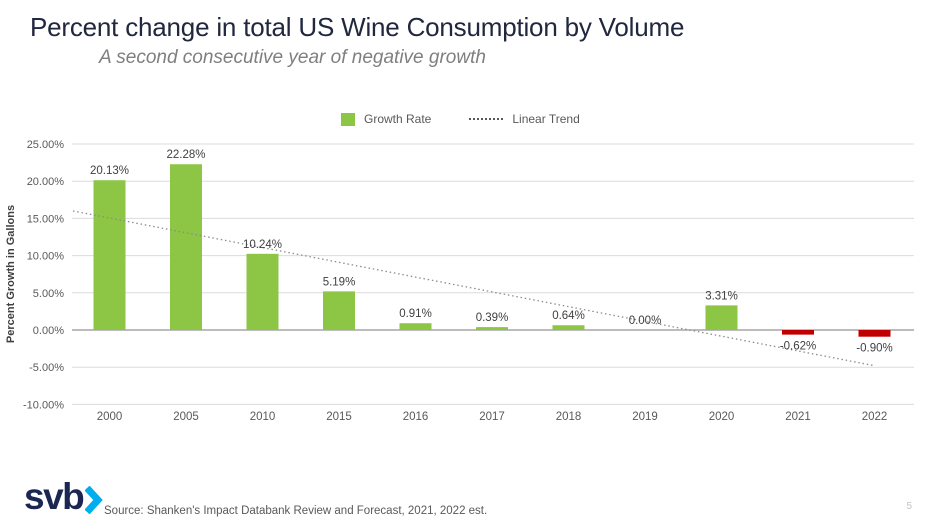 This screenshot has height=523, width=932. I want to click on bar-value-label: 0.64%, so click(568, 316).